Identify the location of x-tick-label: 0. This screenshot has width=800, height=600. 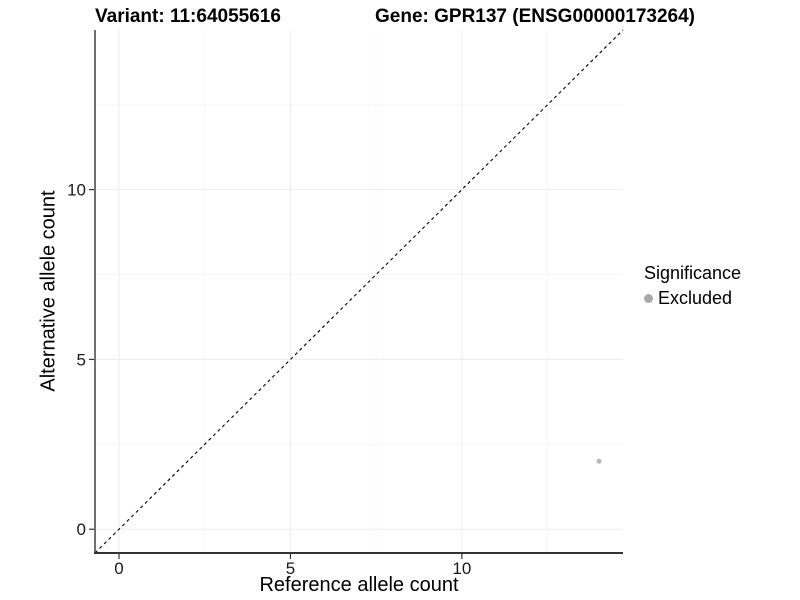
(118, 568).